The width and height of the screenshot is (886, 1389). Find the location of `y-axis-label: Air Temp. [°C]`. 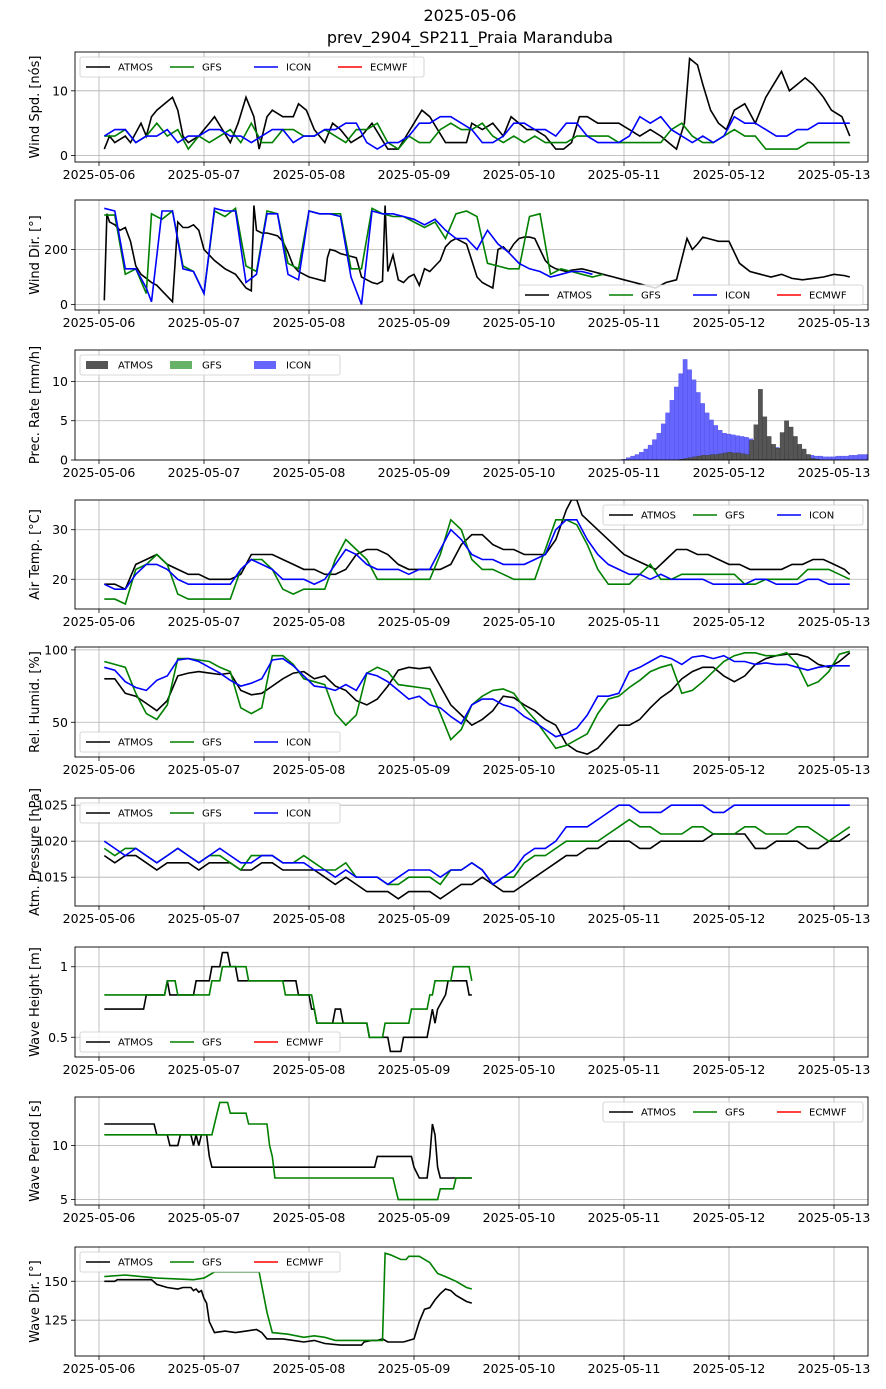

y-axis-label: Air Temp. [°C] is located at coordinates (35, 554).